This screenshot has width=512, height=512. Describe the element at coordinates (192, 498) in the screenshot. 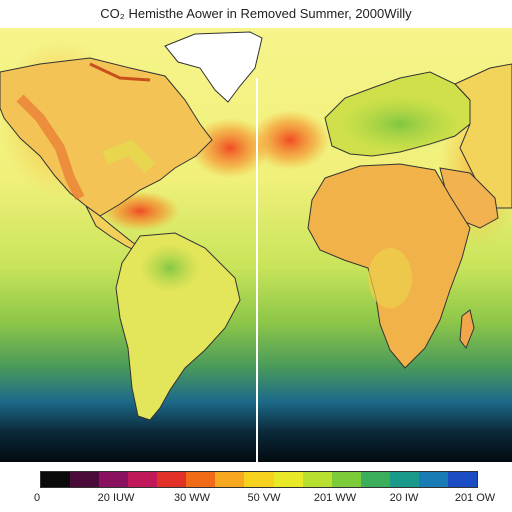

I see `colorbar-tick-label: 30 WW` at that location.